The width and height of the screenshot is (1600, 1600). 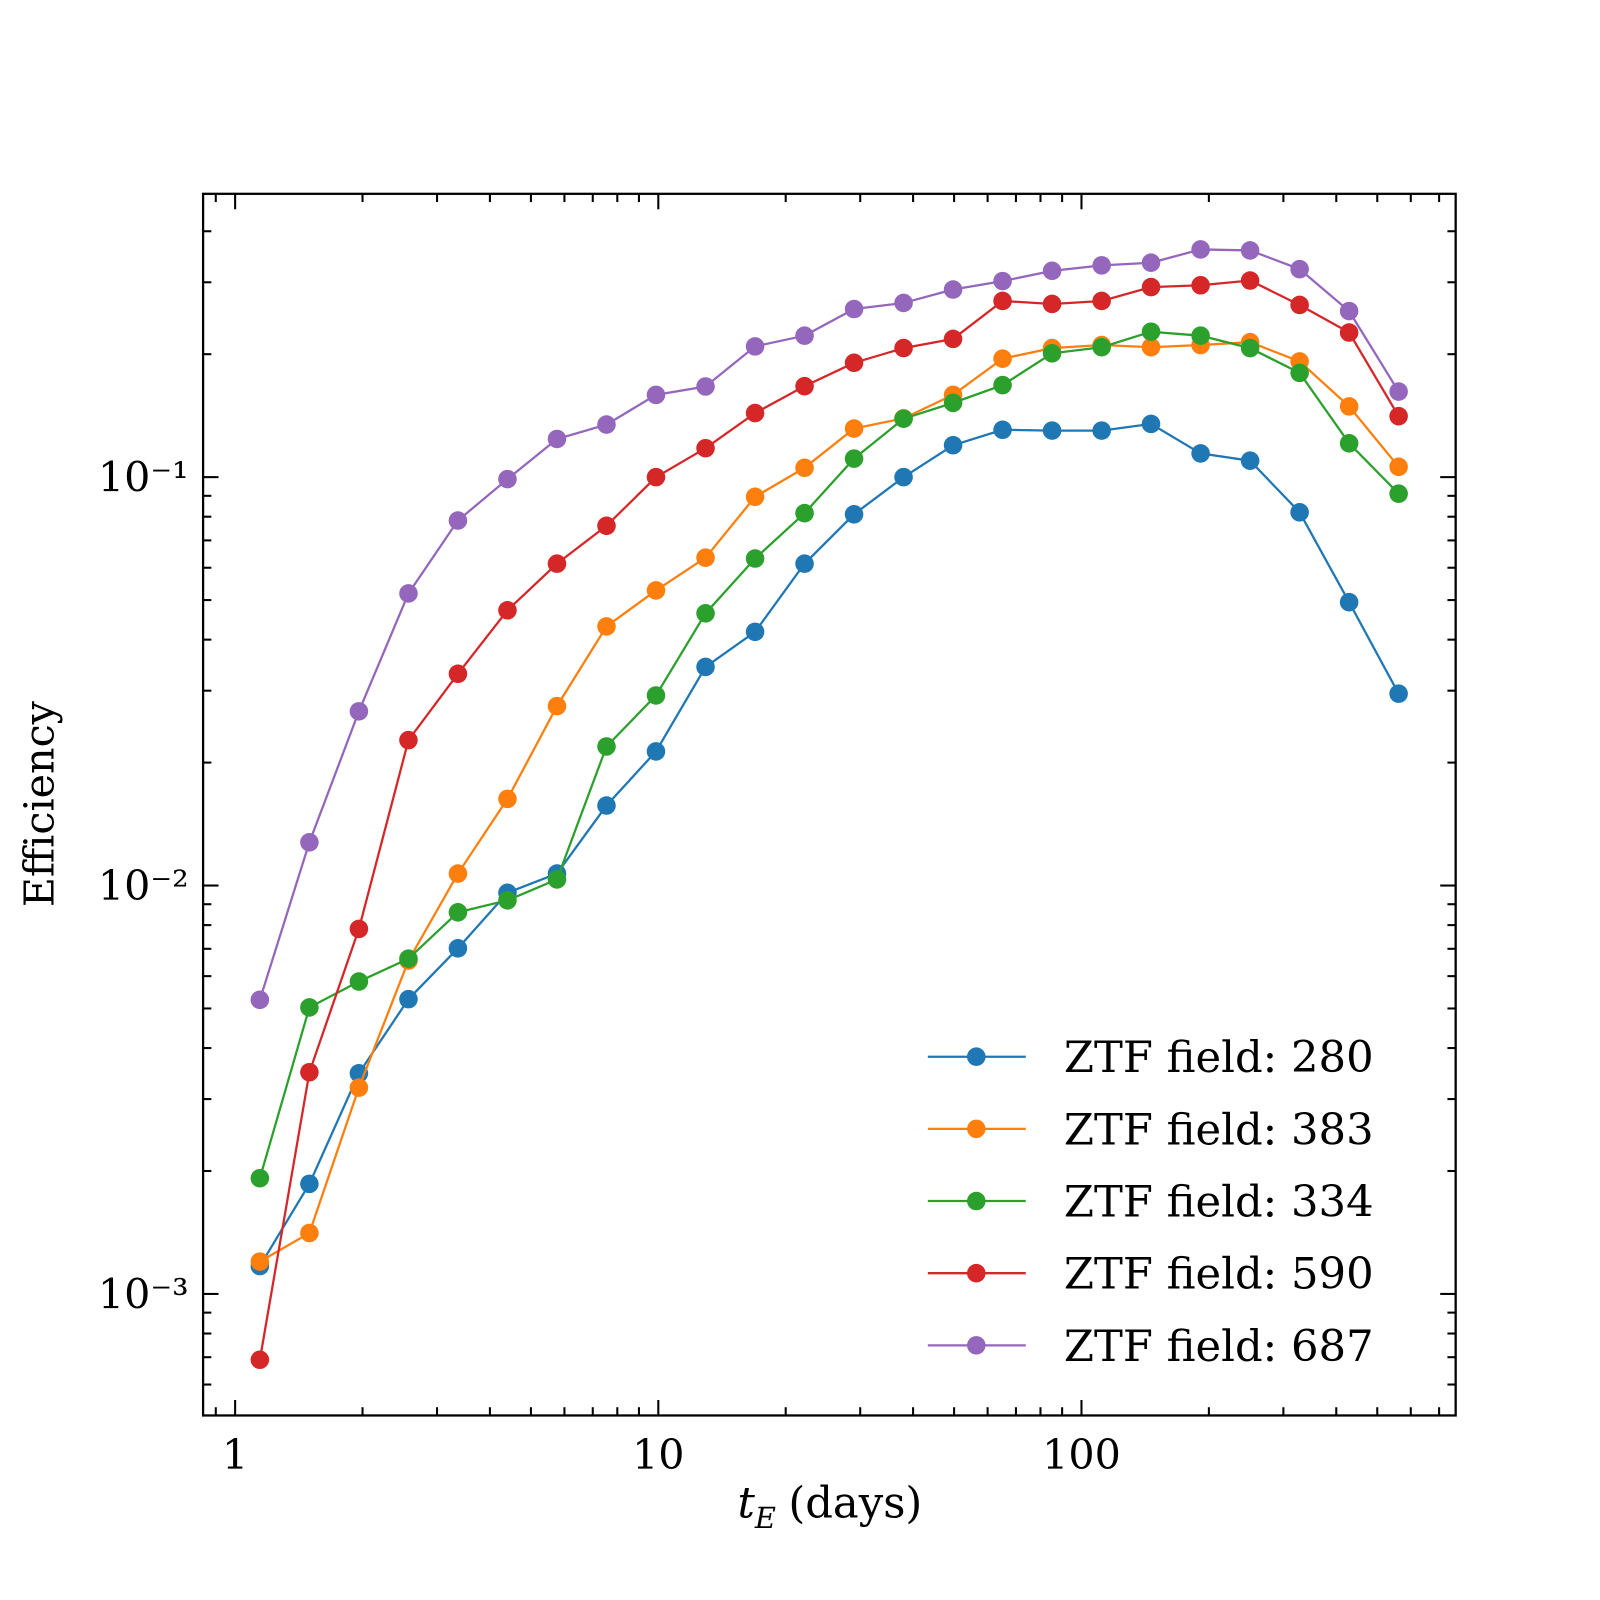 I want to click on y-axis-label: Efficiency, so click(x=40, y=803).